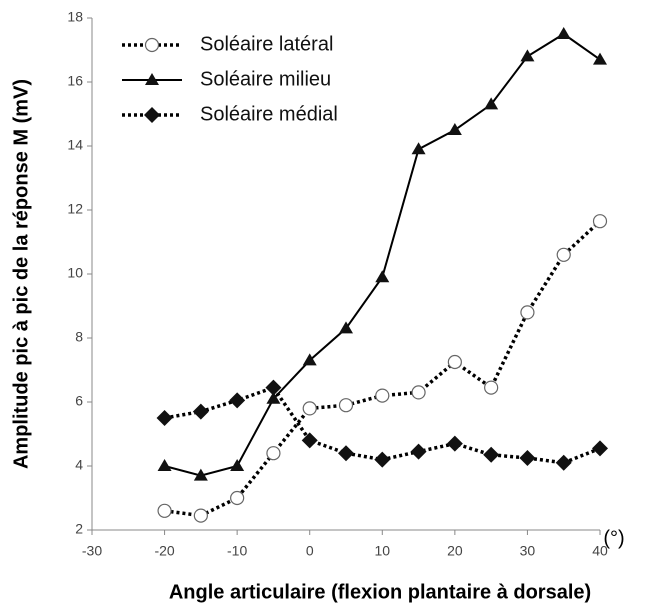 Image resolution: width=660 pixels, height=610 pixels. I want to click on y-tick-label: 6, so click(79, 401).